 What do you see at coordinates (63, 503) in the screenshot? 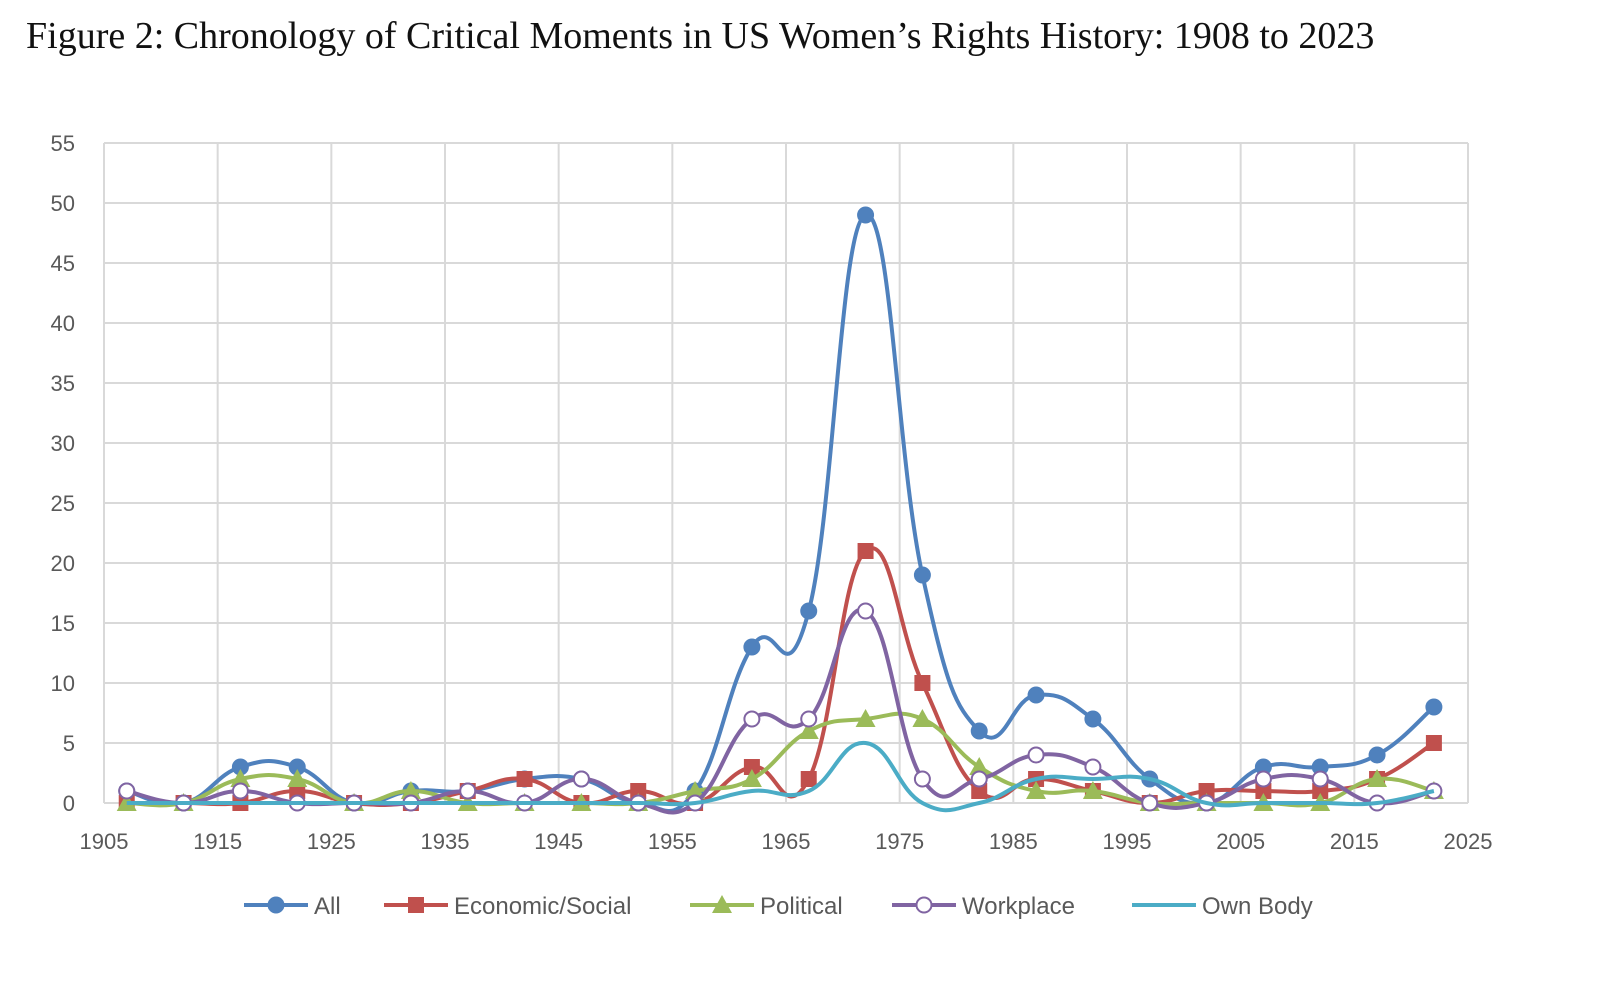
I see `y-tick-label: 25` at bounding box center [63, 503].